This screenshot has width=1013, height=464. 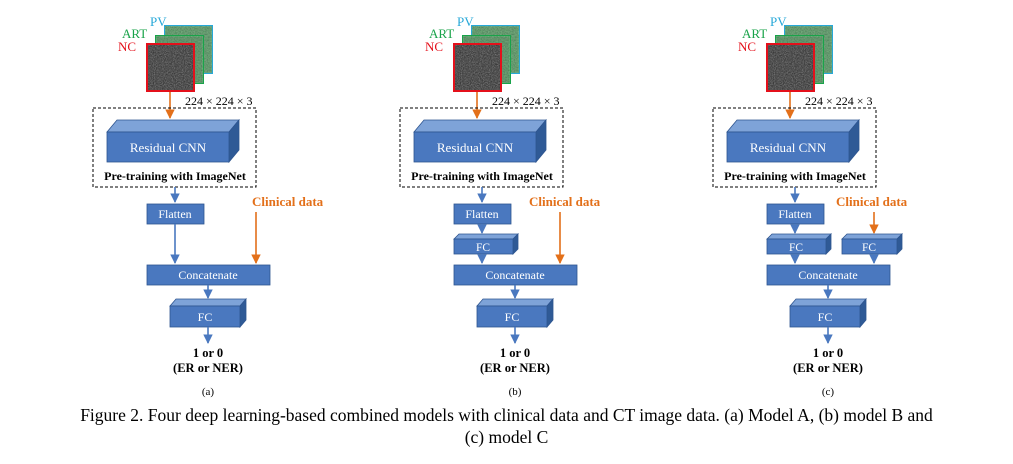 I want to click on fc-clinical-block, so click(x=872, y=244).